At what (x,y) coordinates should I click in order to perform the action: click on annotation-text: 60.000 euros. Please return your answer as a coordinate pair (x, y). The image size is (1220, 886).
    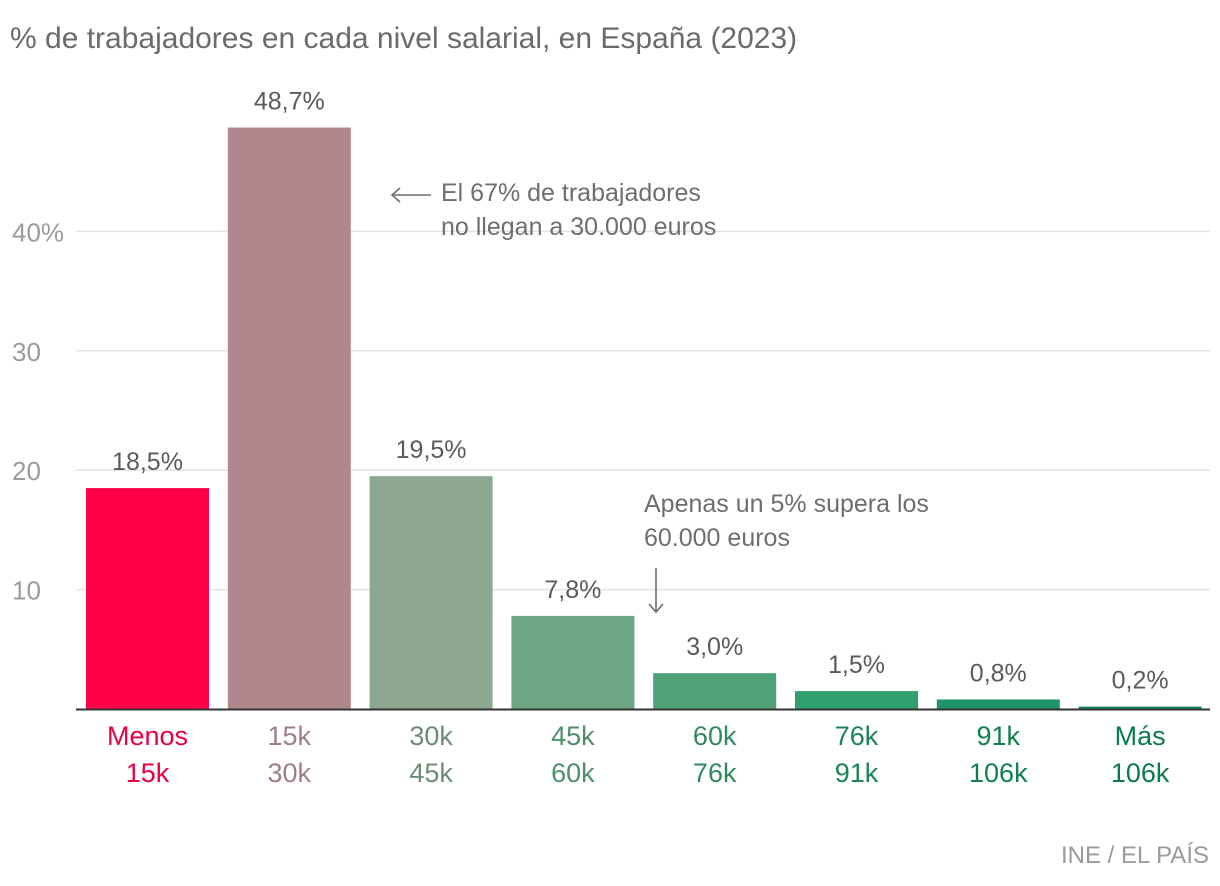
    Looking at the image, I should click on (717, 538).